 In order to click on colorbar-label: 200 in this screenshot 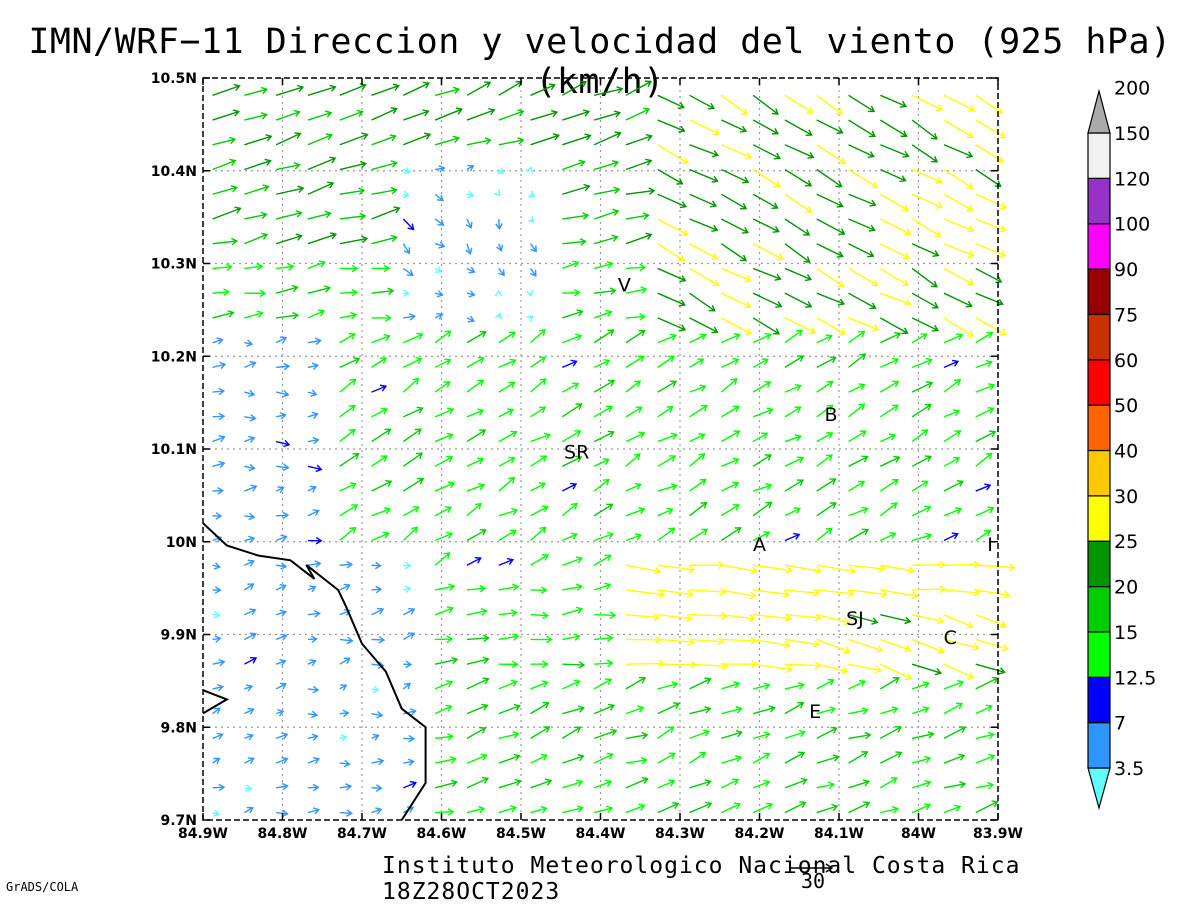, I will do `click(1132, 89)`.